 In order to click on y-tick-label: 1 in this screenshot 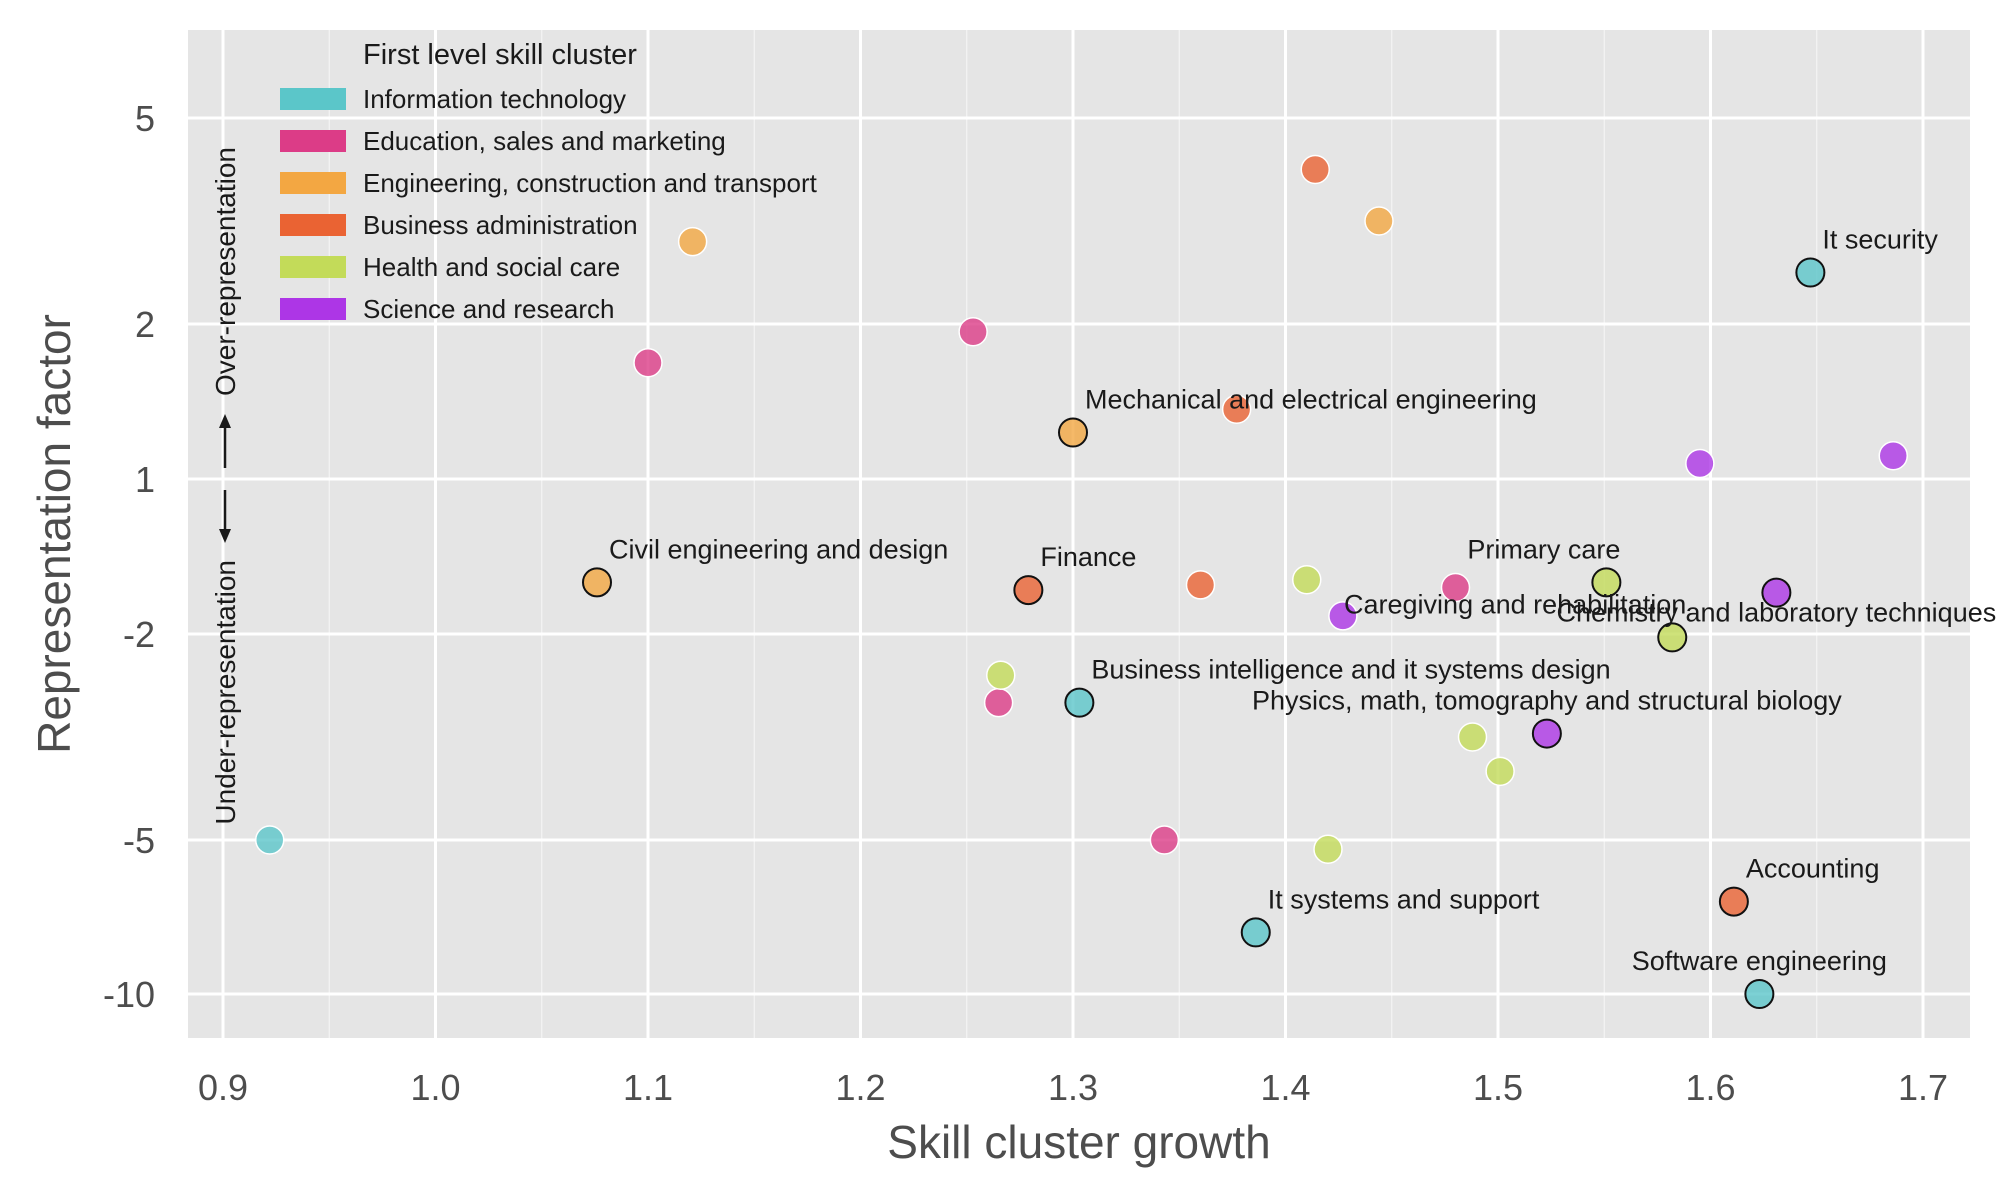, I will do `click(145, 479)`.